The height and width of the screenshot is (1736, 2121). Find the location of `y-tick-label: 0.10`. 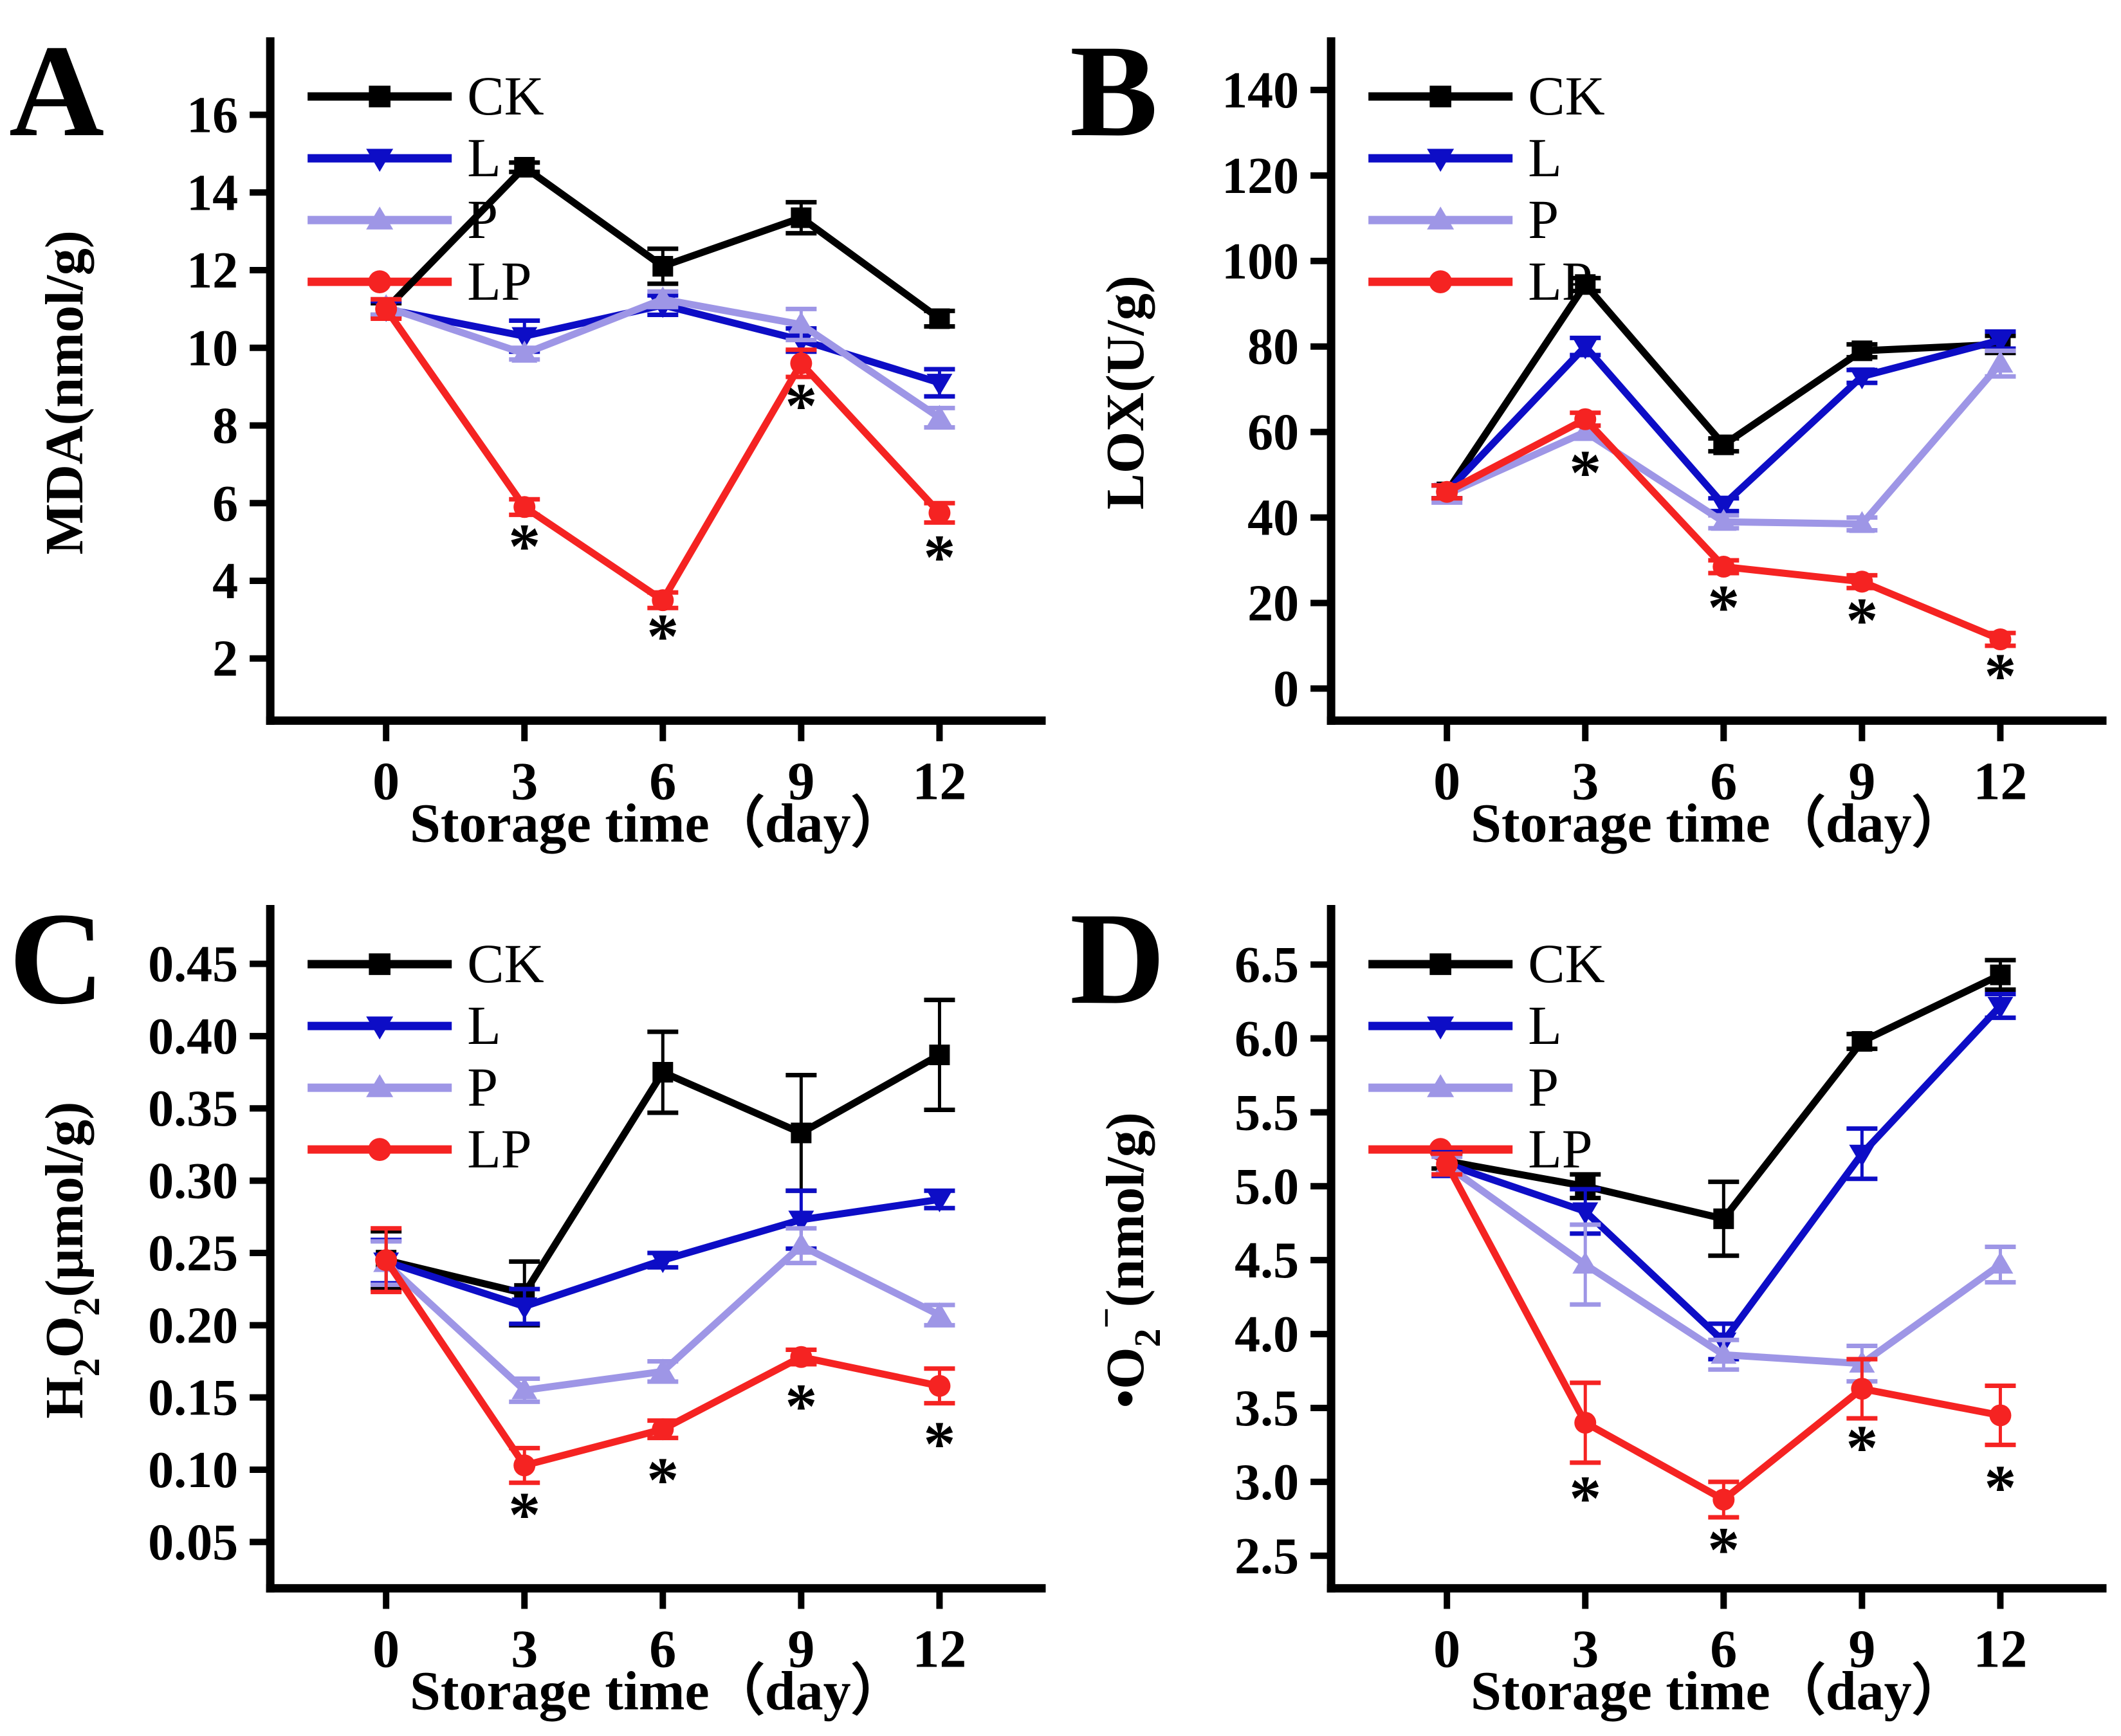

y-tick-label: 0.10 is located at coordinates (193, 1470).